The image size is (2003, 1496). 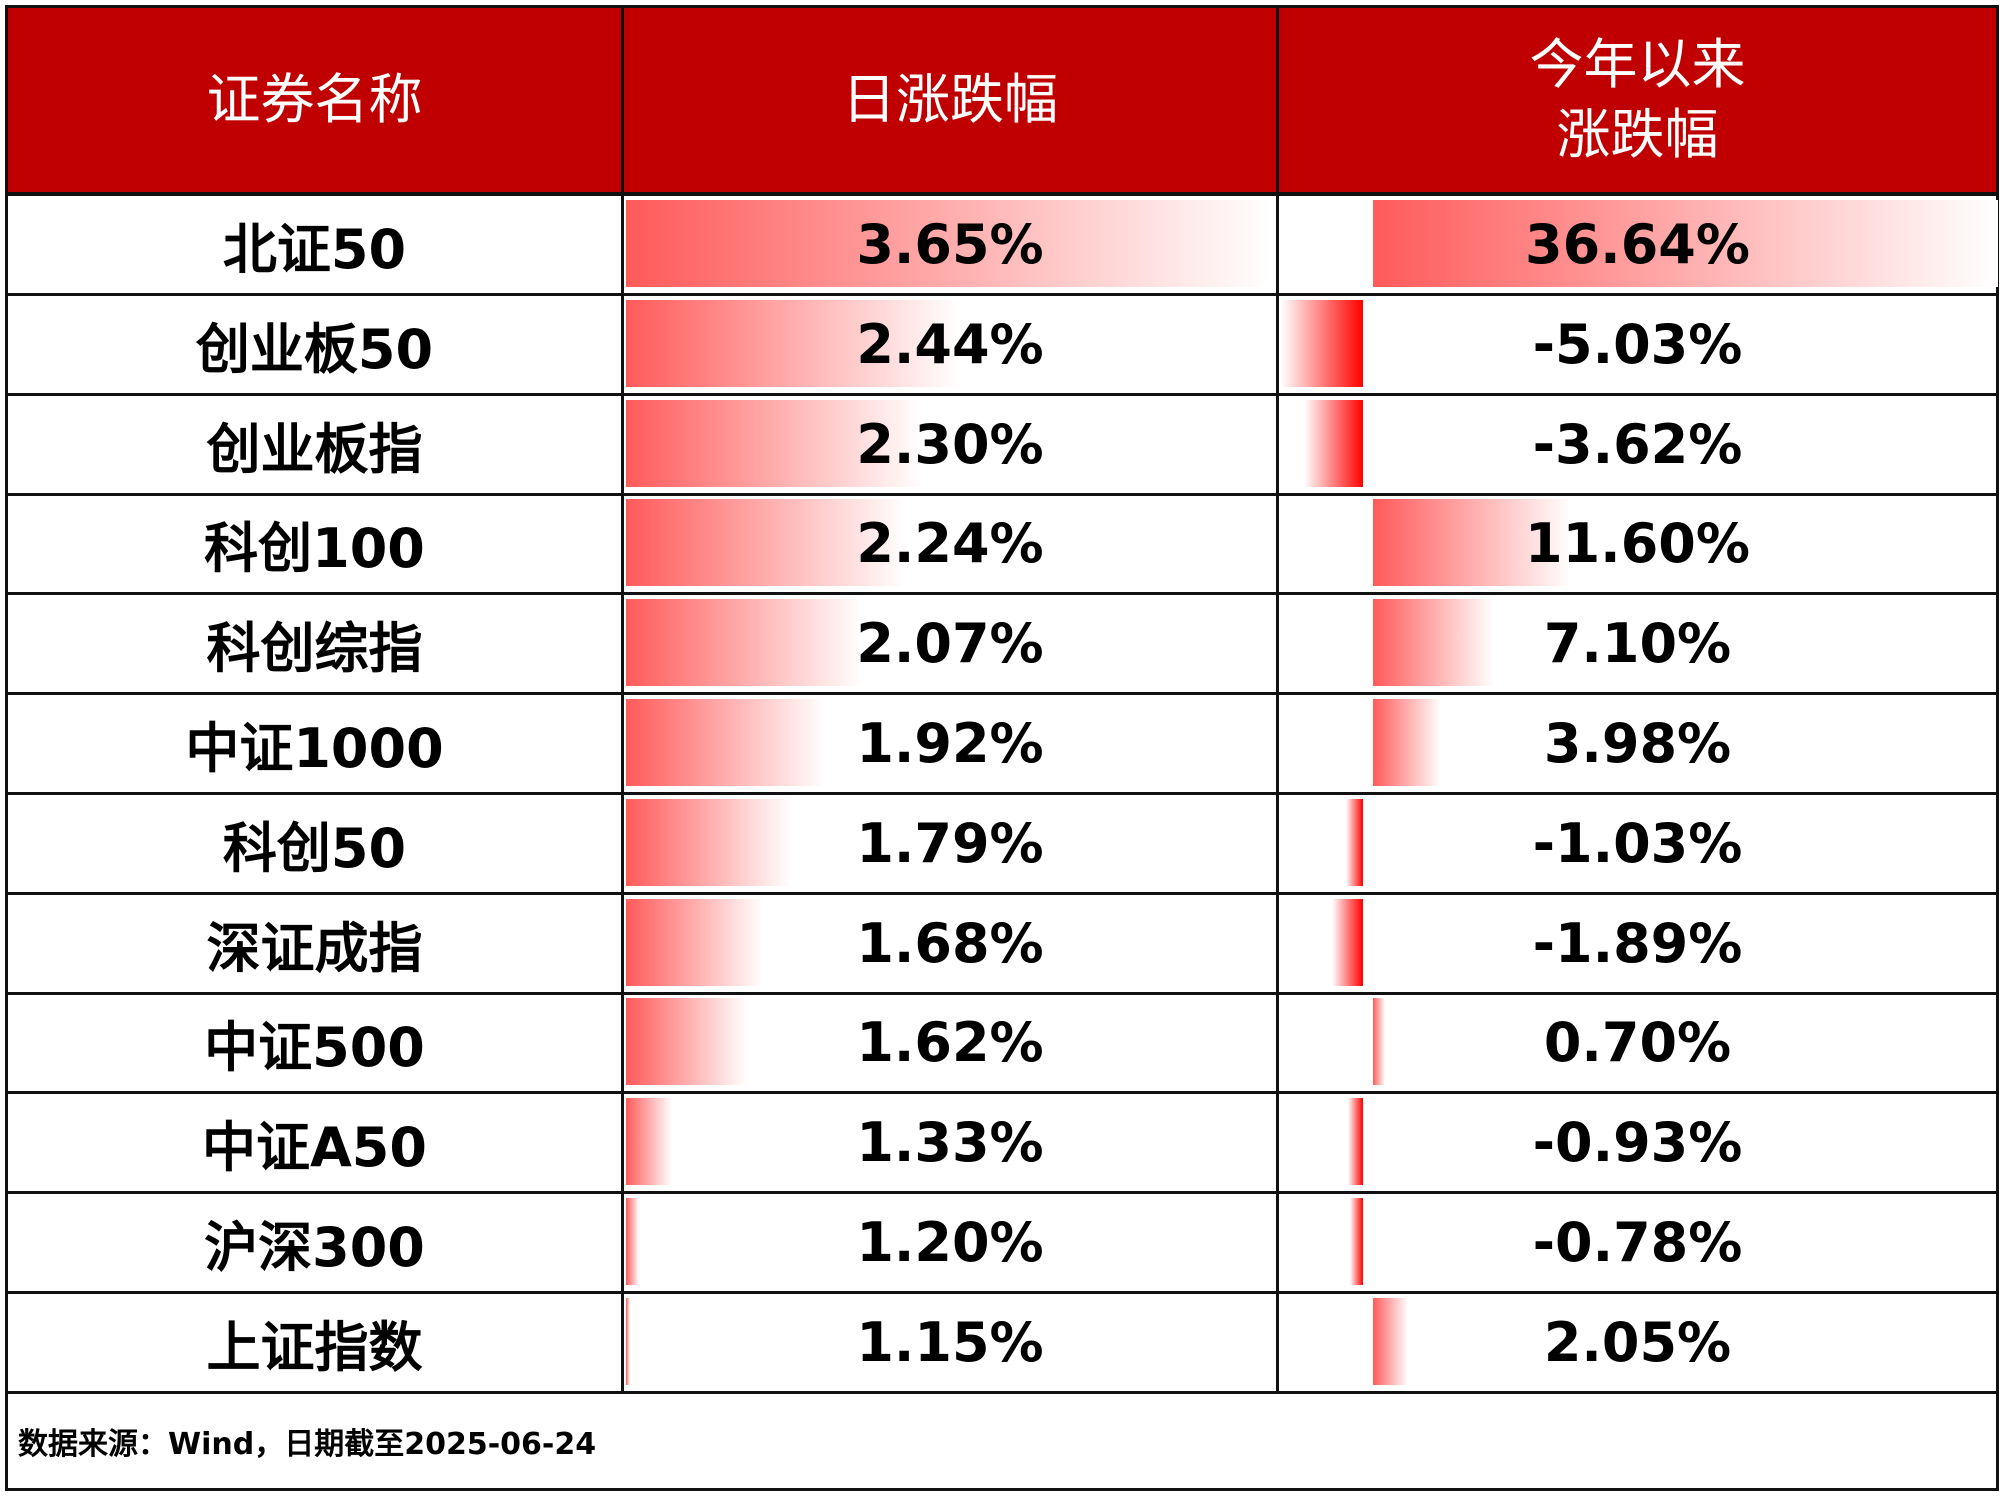 I want to click on security-name-cell-value: 沪深300, so click(x=314, y=1247).